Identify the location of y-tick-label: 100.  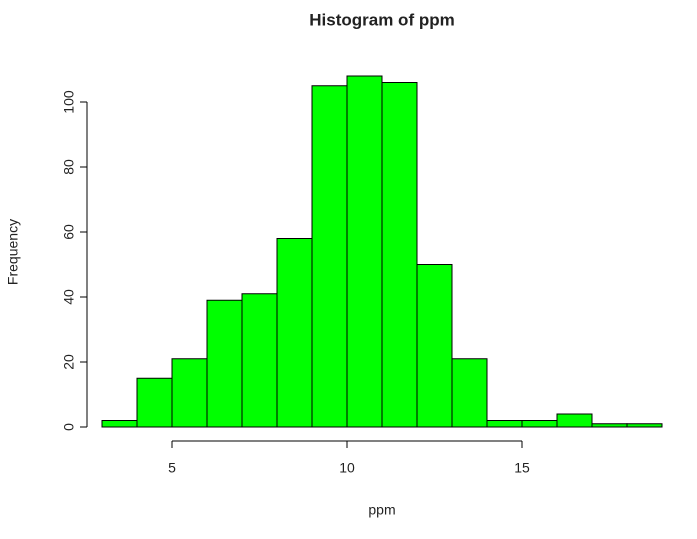
(69, 102).